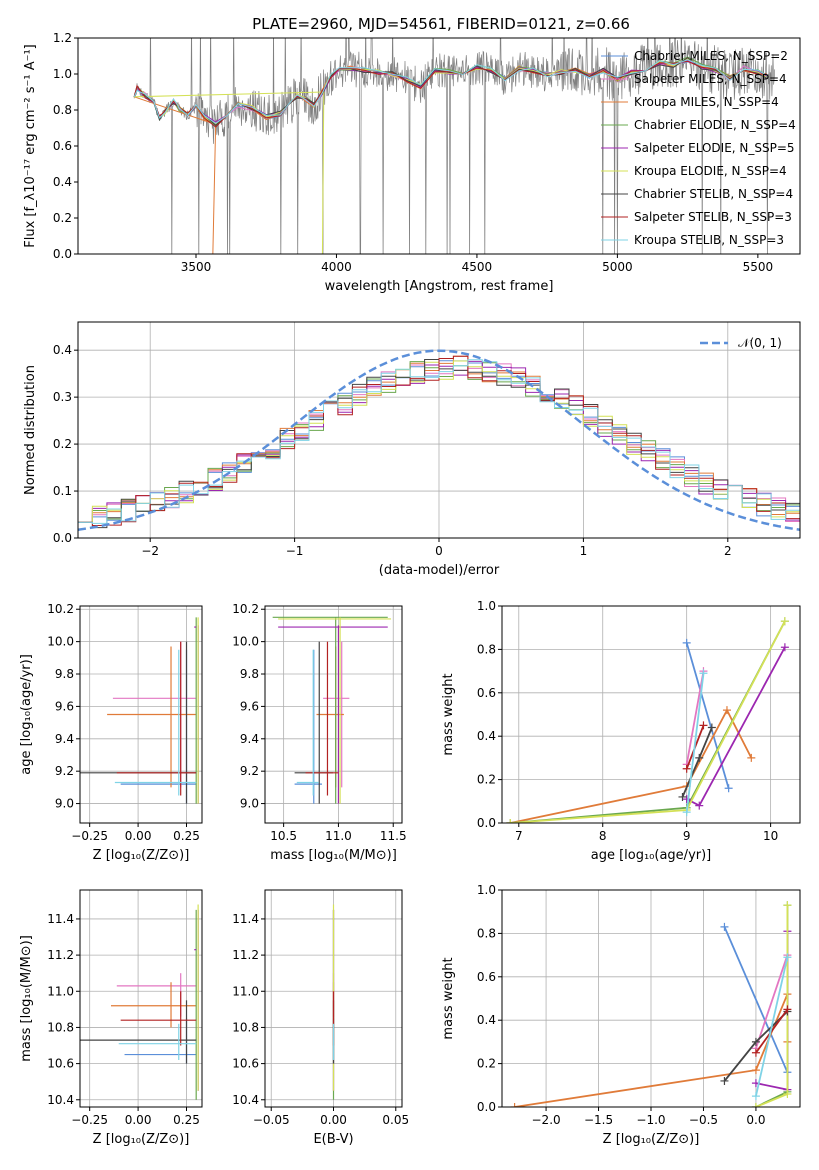  I want to click on x-tick-label: 0.05, so click(395, 1120).